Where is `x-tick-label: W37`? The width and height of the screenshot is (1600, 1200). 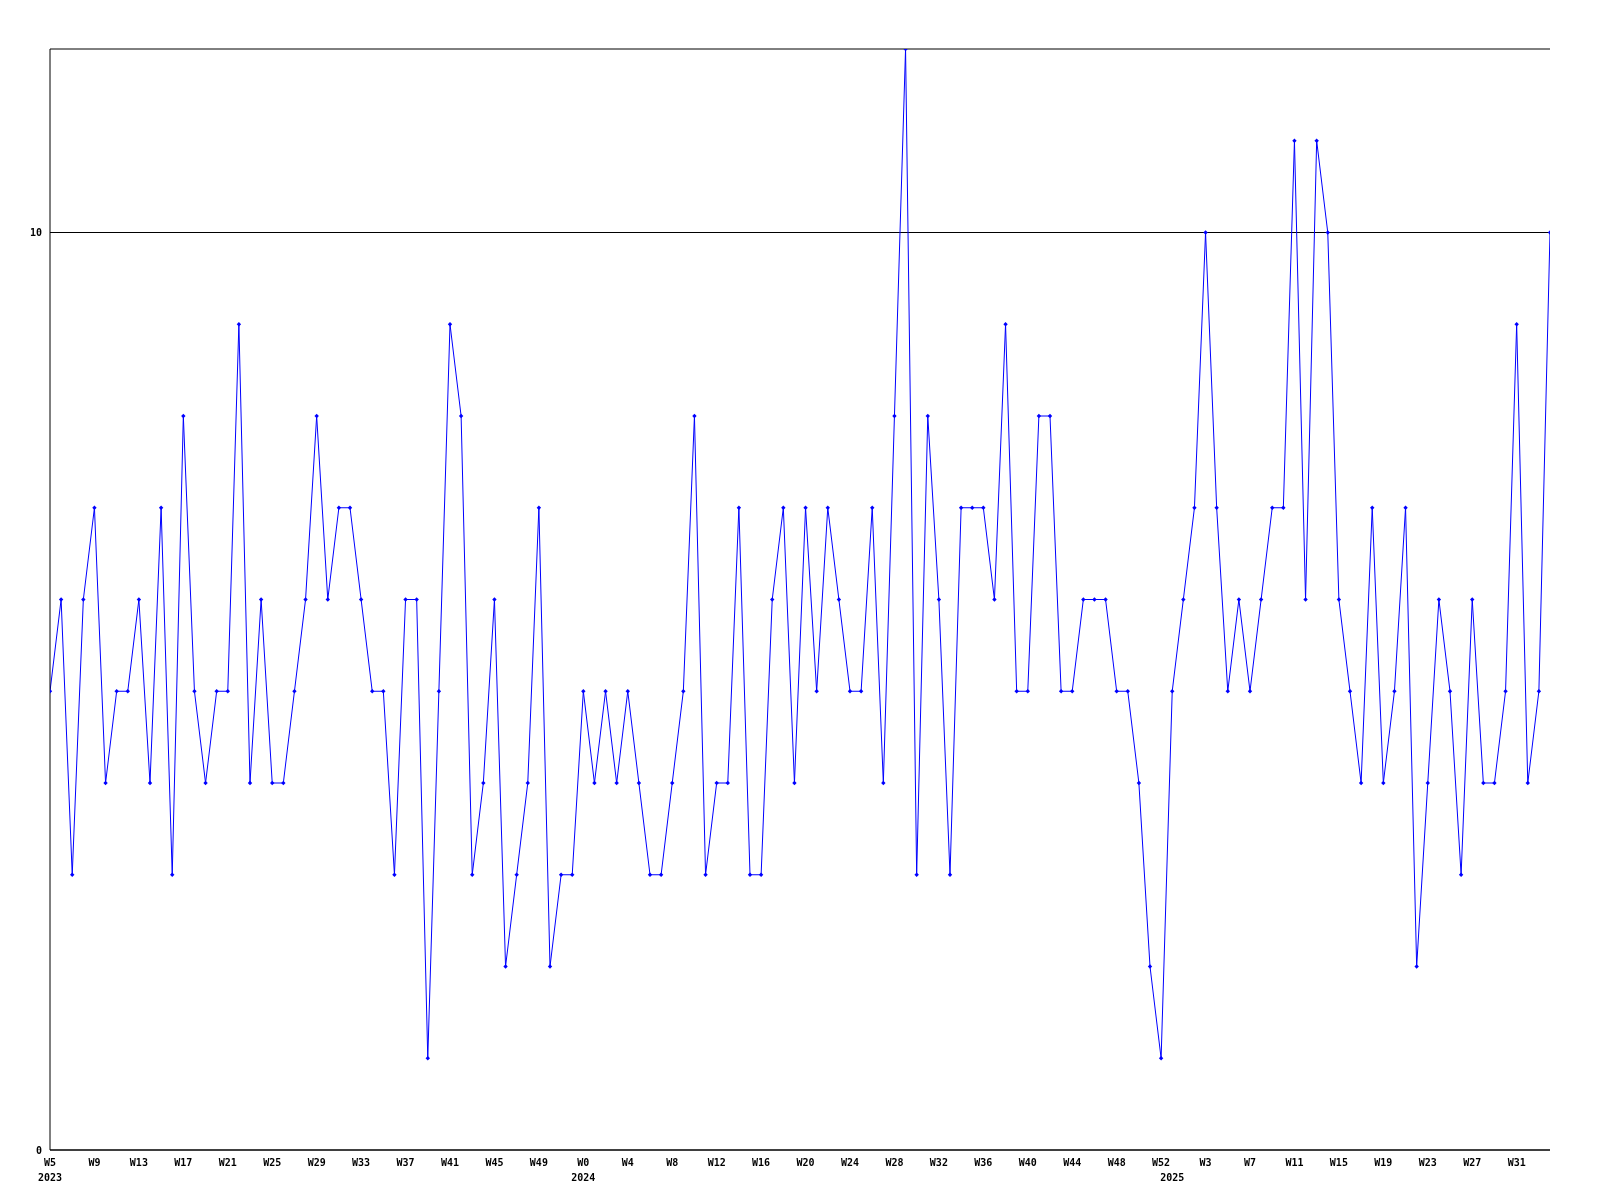 x-tick-label: W37 is located at coordinates (405, 1162).